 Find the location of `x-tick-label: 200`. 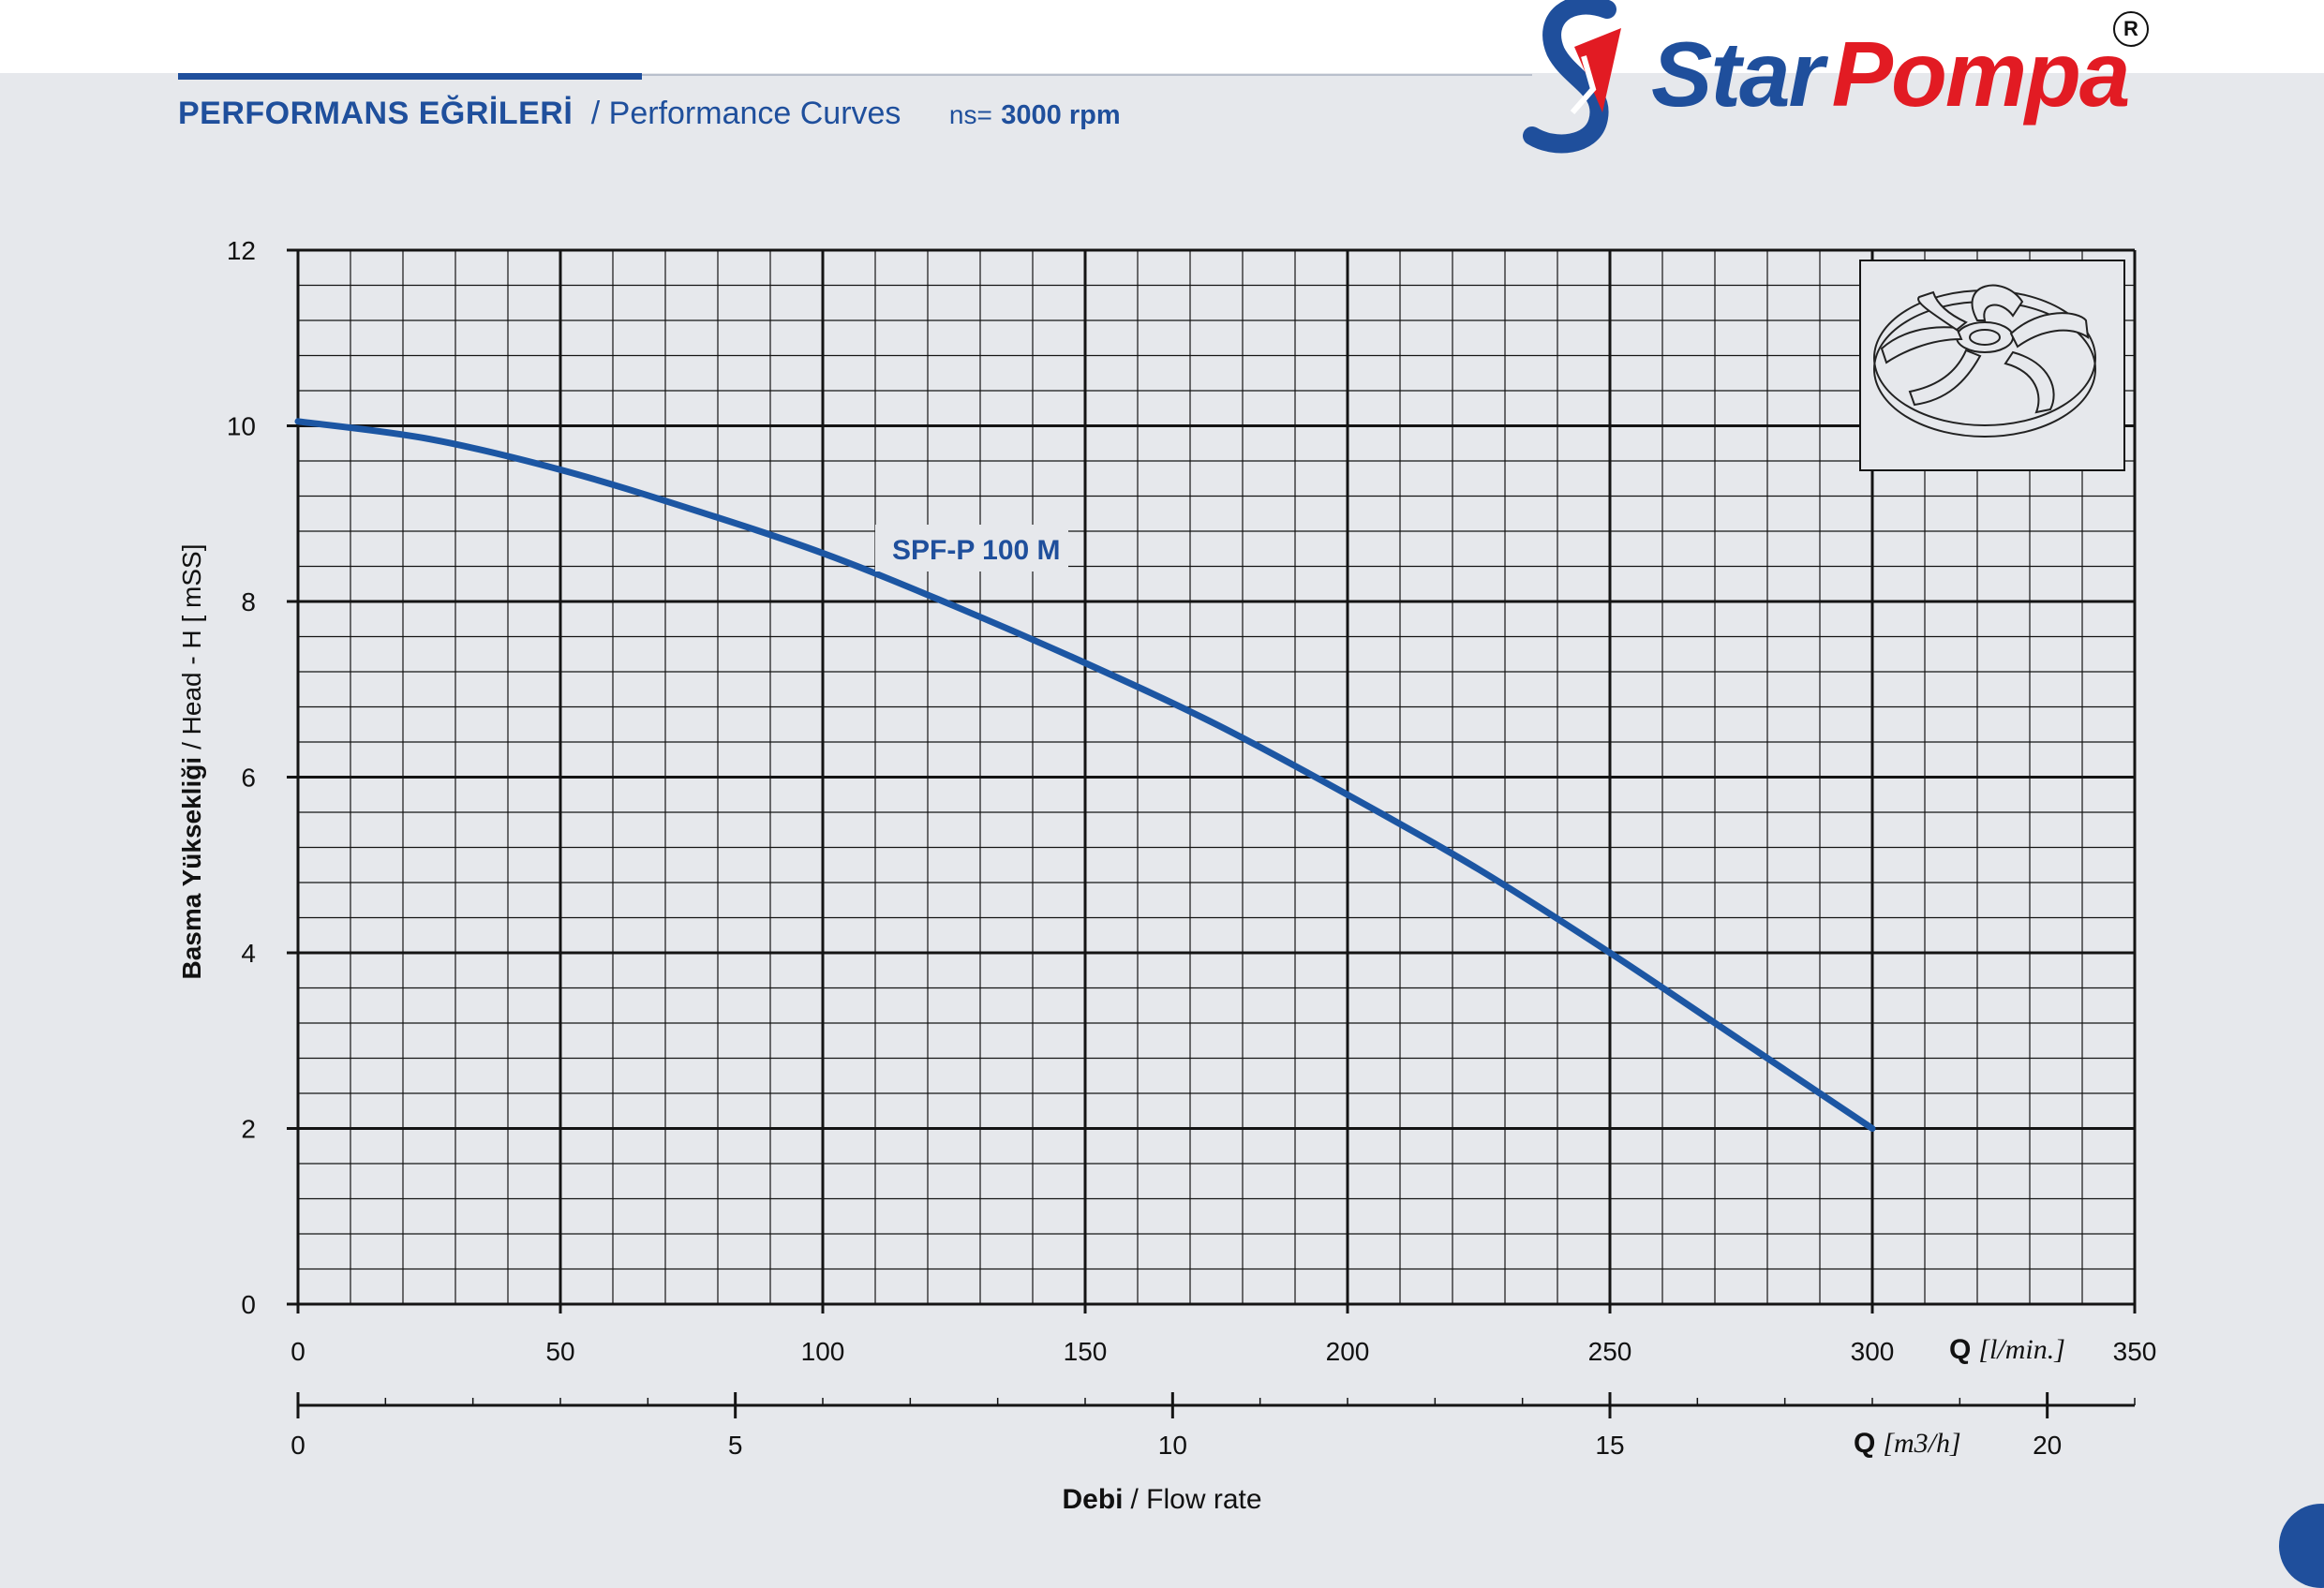

x-tick-label: 200 is located at coordinates (1348, 1351).